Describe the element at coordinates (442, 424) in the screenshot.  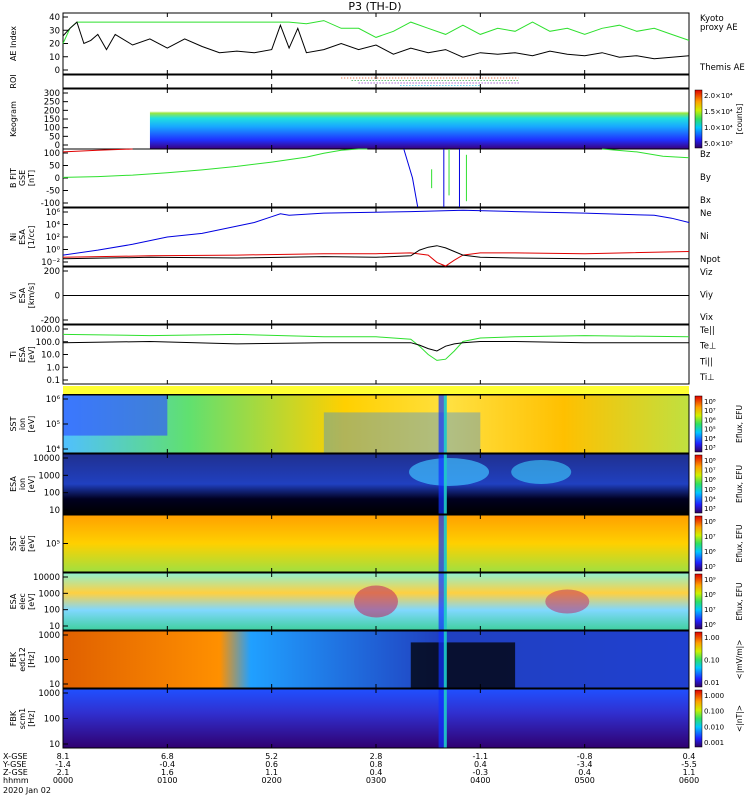
I see `sst_ion-event-band` at that location.